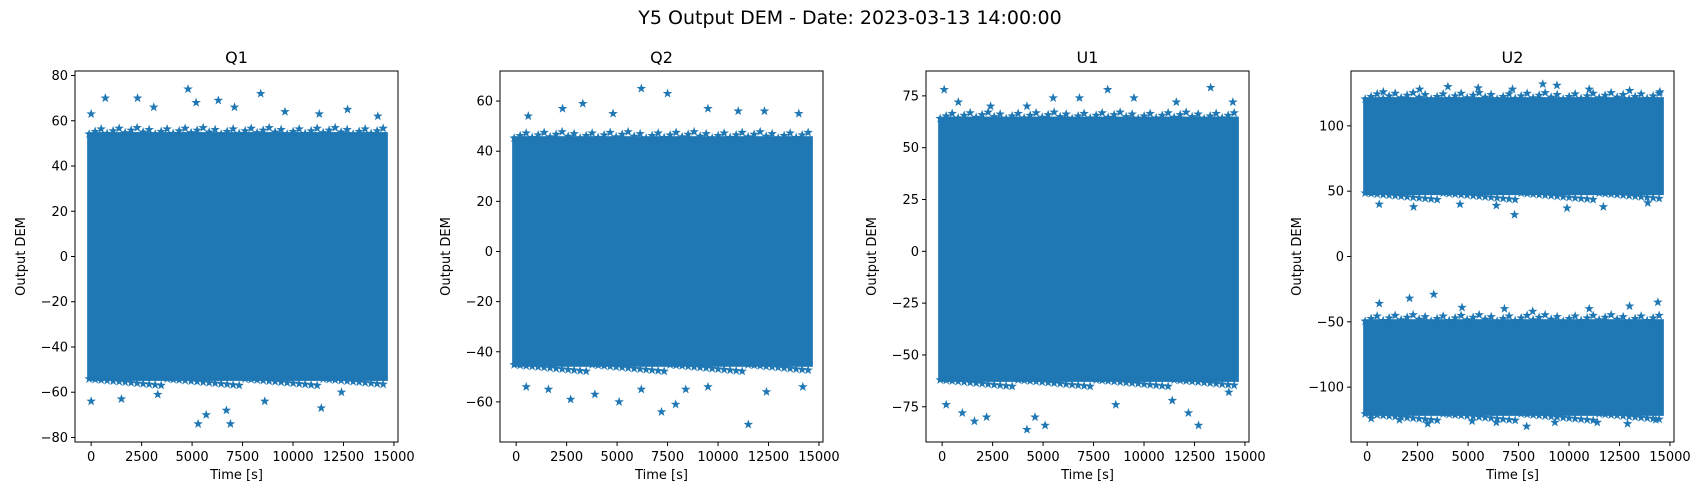 Image resolution: width=1700 pixels, height=500 pixels. What do you see at coordinates (54, 393) in the screenshot?
I see `y-tick-label: −60` at bounding box center [54, 393].